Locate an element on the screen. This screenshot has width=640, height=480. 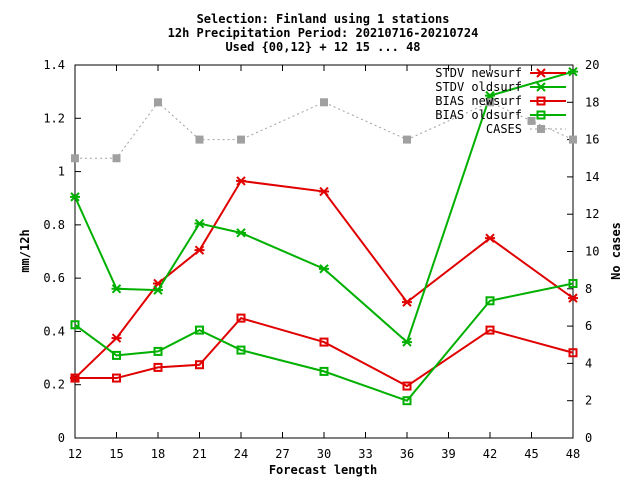
y2-tick-label: 16 is located at coordinates (592, 140).